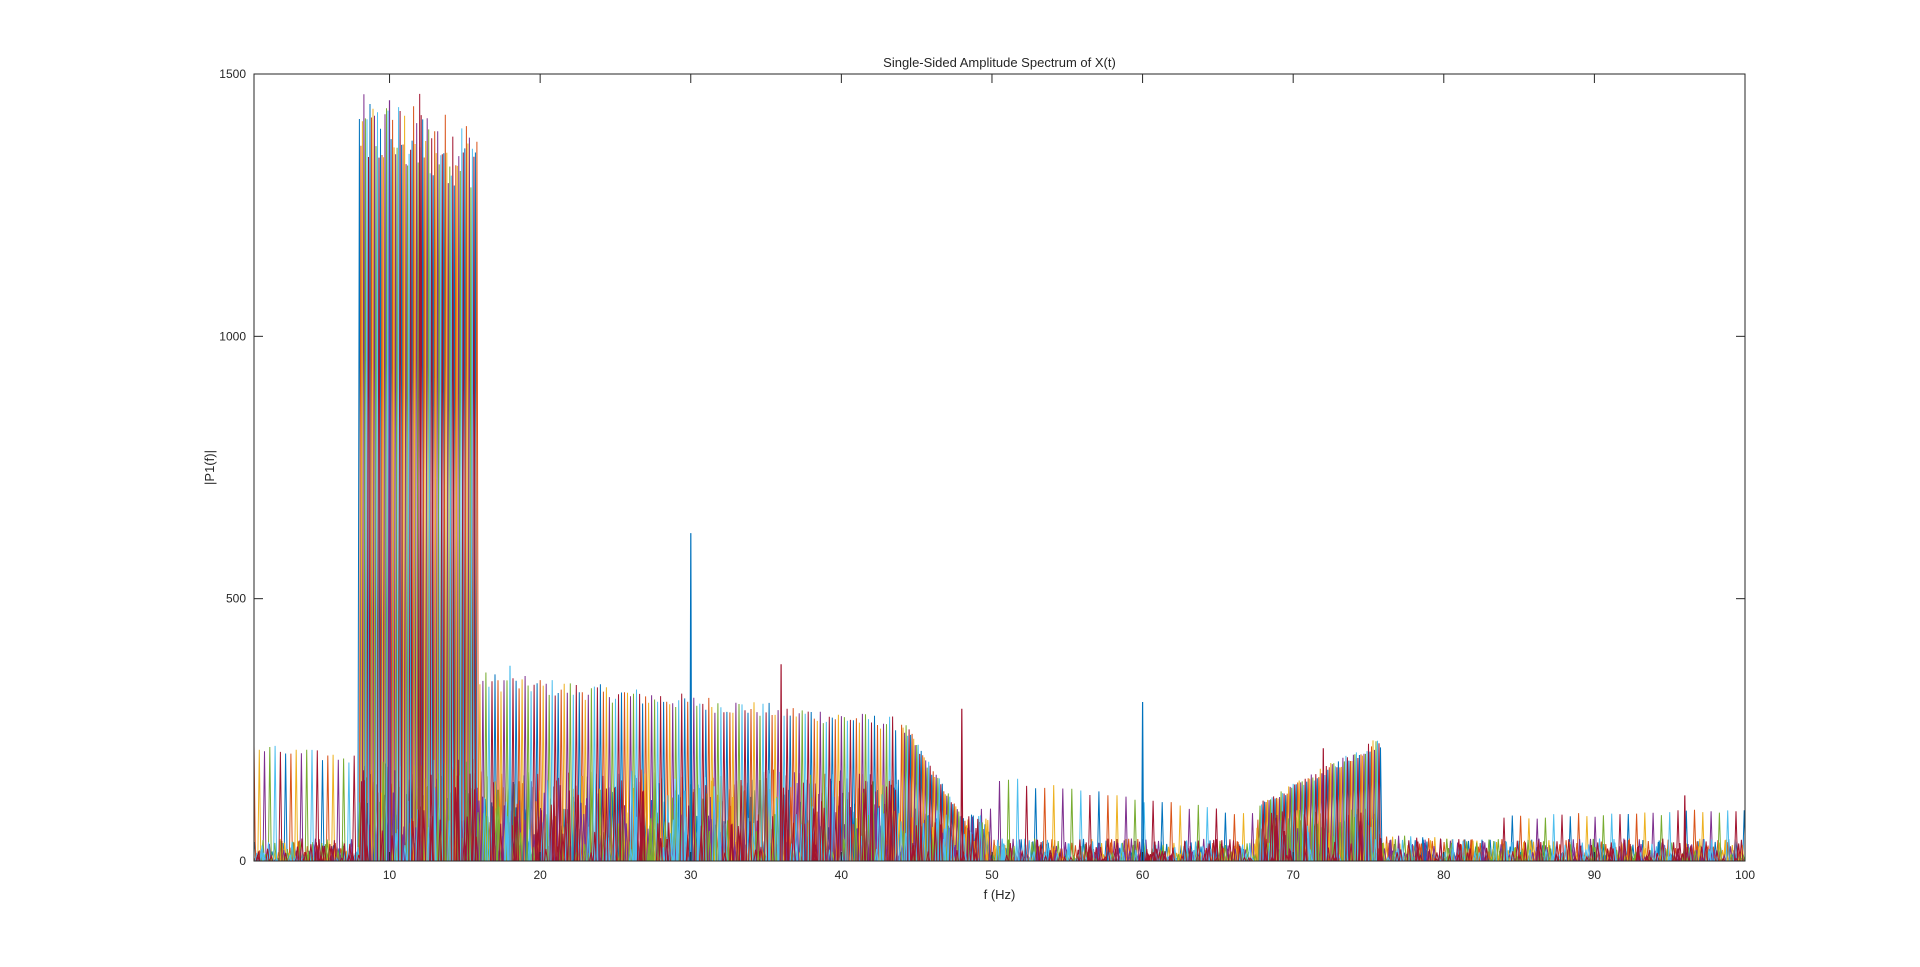  I want to click on x-tick-label: 100, so click(1745, 875).